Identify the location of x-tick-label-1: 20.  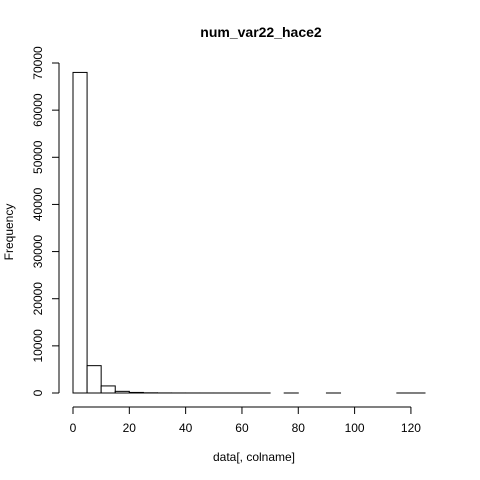
(130, 428).